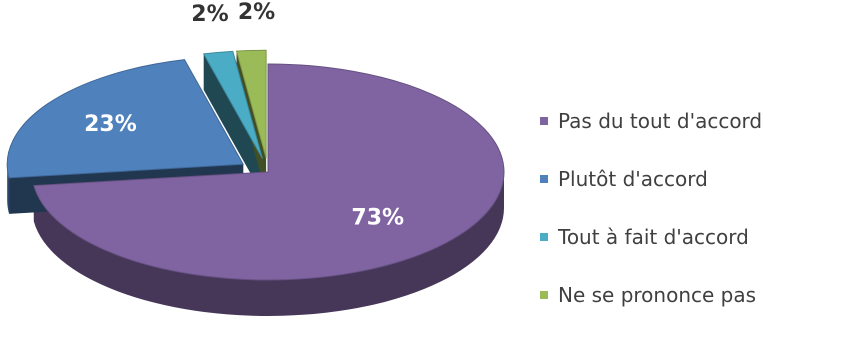 The image size is (841, 358). I want to click on legend-label: Ne se prononce pas, so click(657, 295).